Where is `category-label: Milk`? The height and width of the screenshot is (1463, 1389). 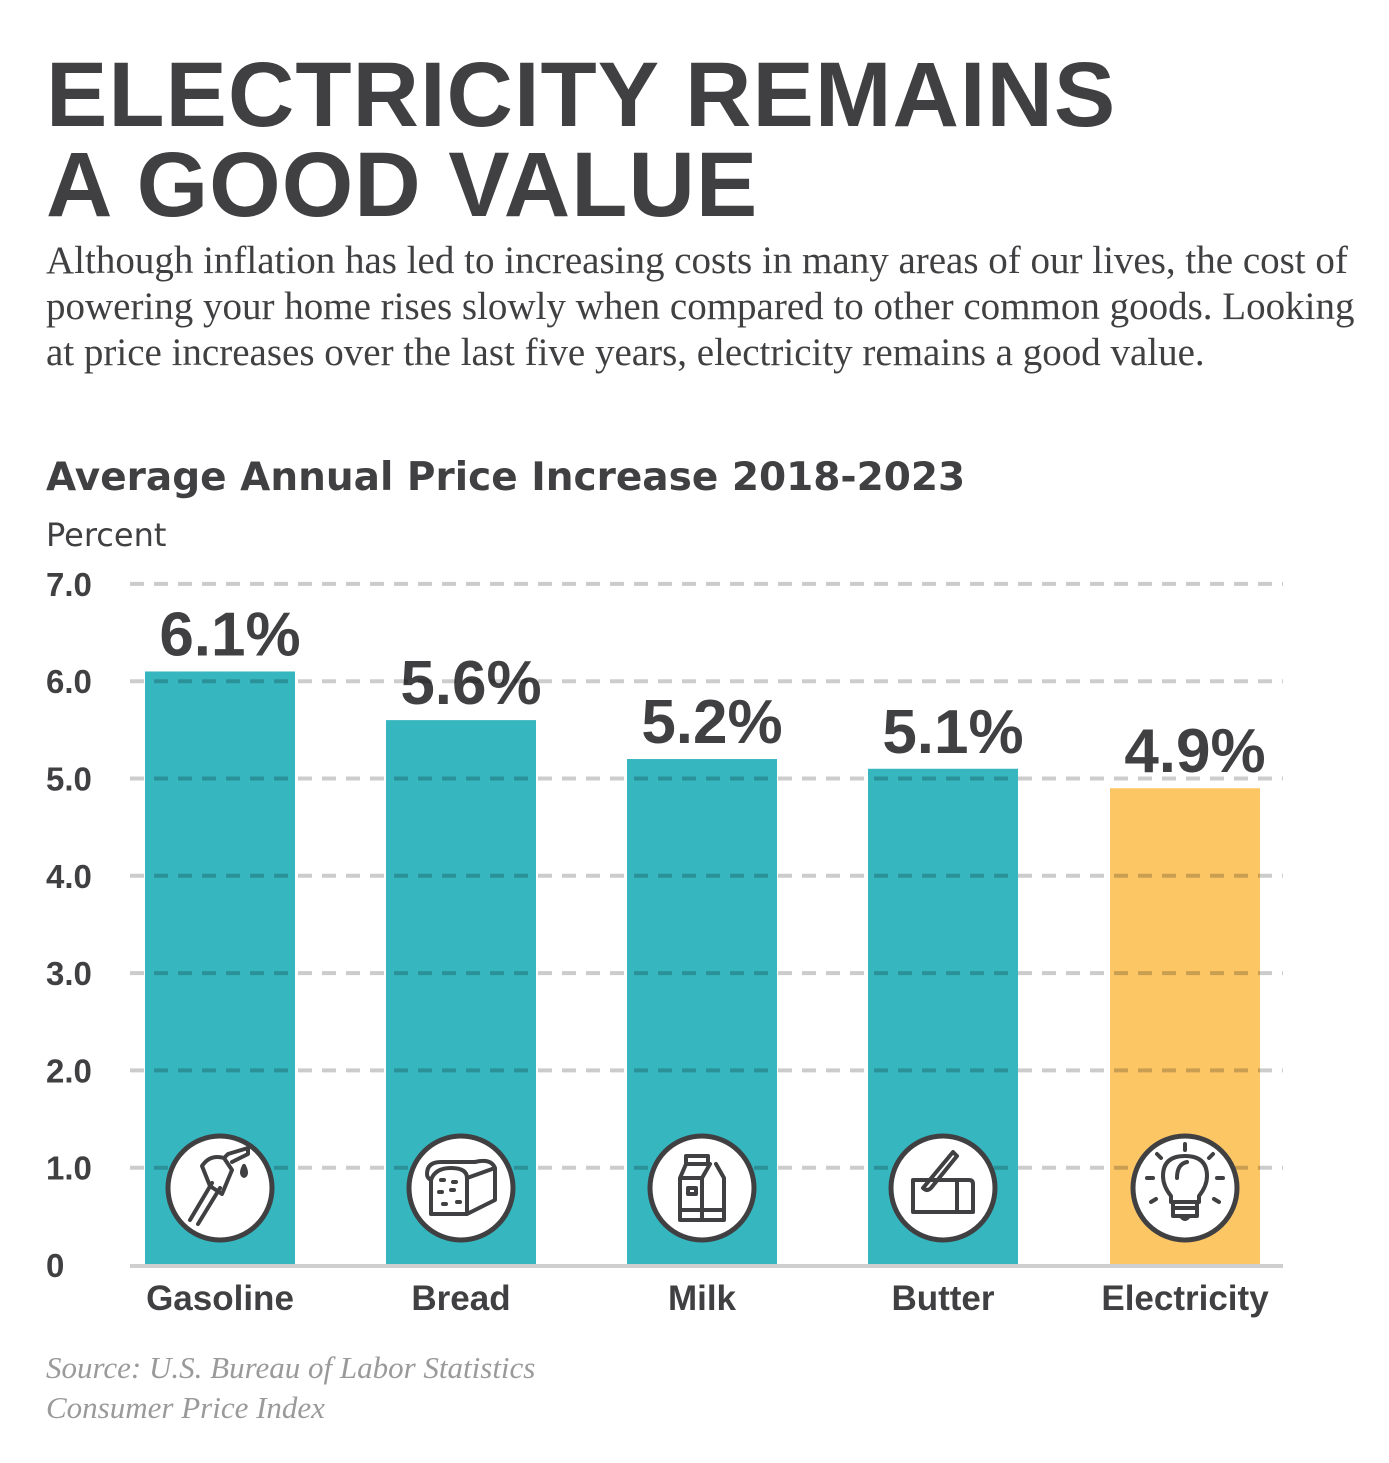
category-label: Milk is located at coordinates (702, 1298).